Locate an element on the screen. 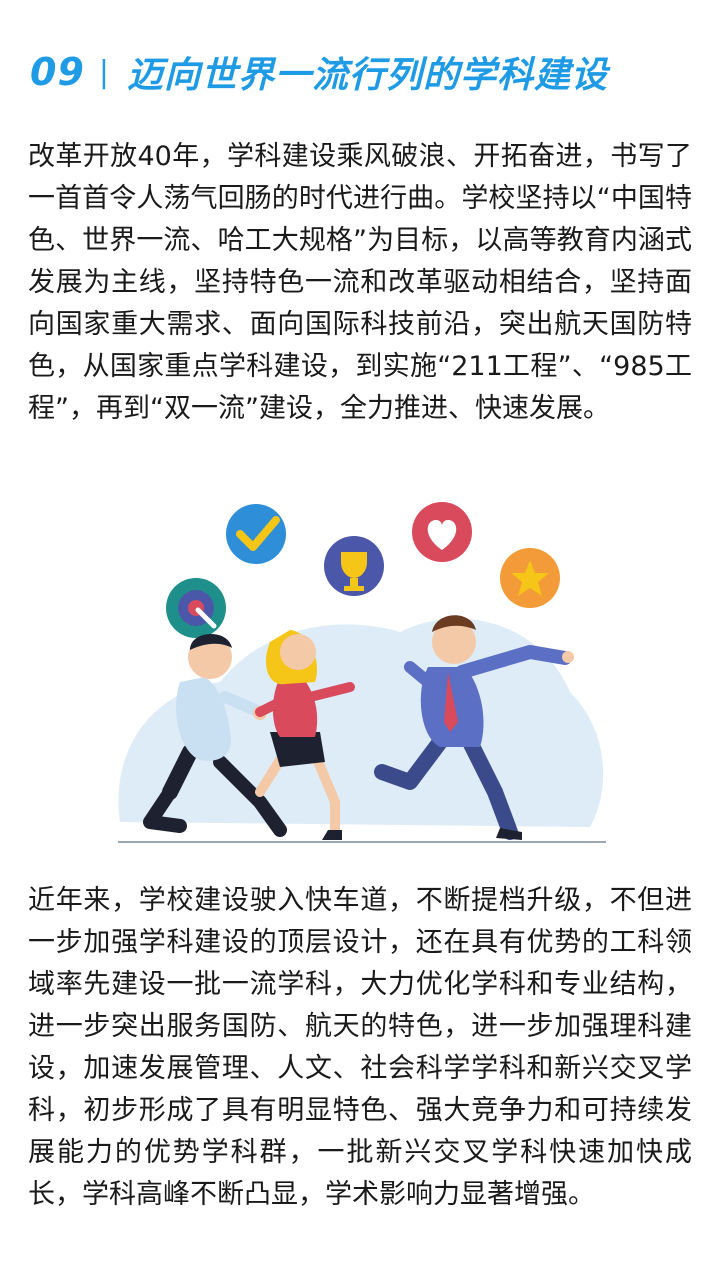 The height and width of the screenshot is (1280, 720). running-man-left is located at coordinates (215, 735).